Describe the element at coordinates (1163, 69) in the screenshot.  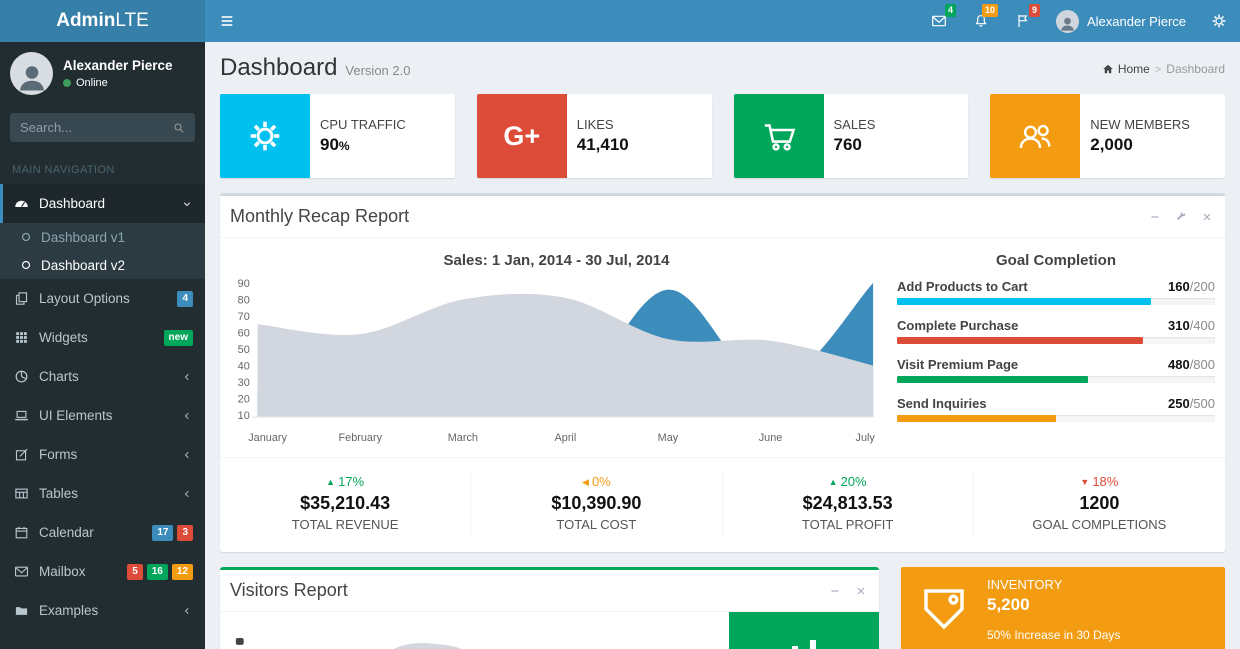
I see `breadcrumb: Home Dashboard` at that location.